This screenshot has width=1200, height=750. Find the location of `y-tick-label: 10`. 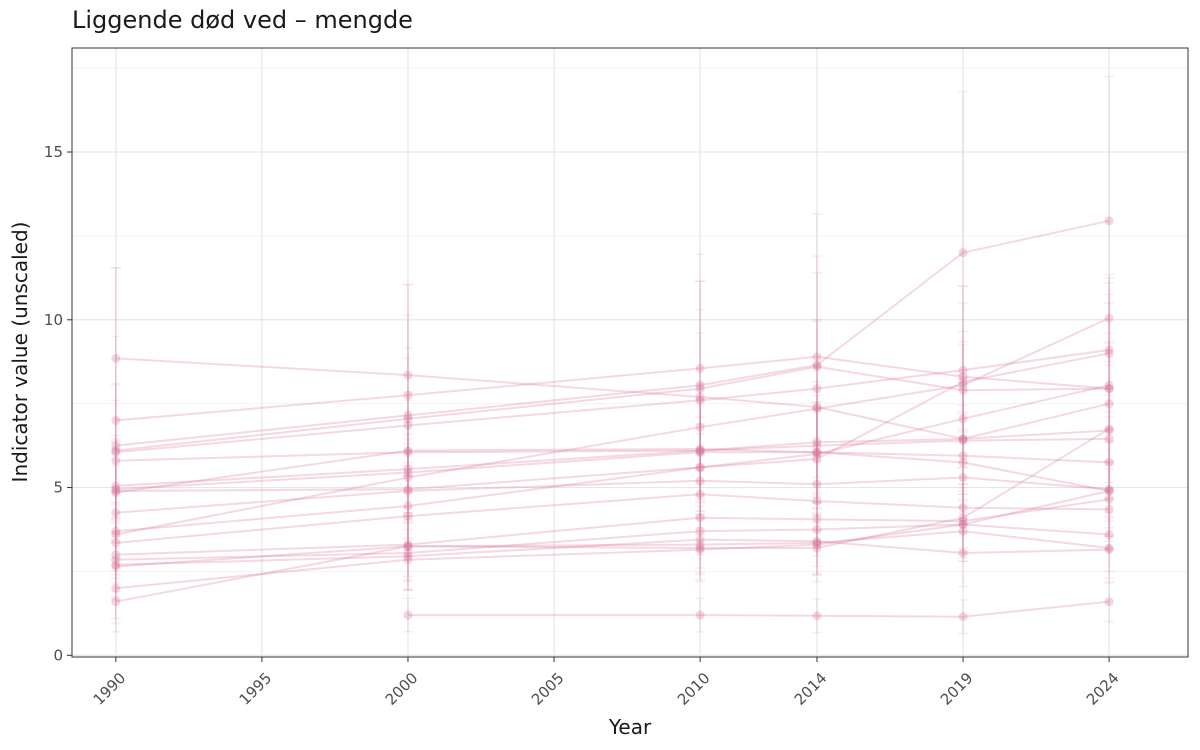

y-tick-label: 10 is located at coordinates (53, 320).